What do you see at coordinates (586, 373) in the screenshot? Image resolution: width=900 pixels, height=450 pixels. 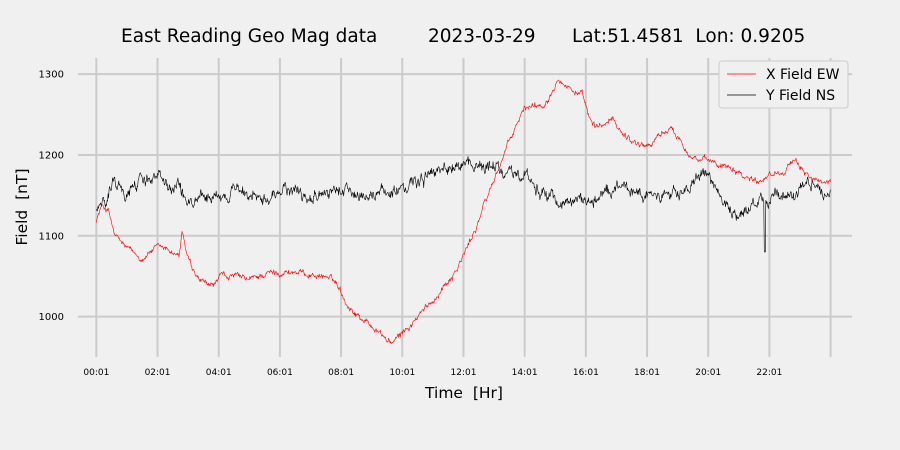 I see `x-tick-label: 16:01` at bounding box center [586, 373].